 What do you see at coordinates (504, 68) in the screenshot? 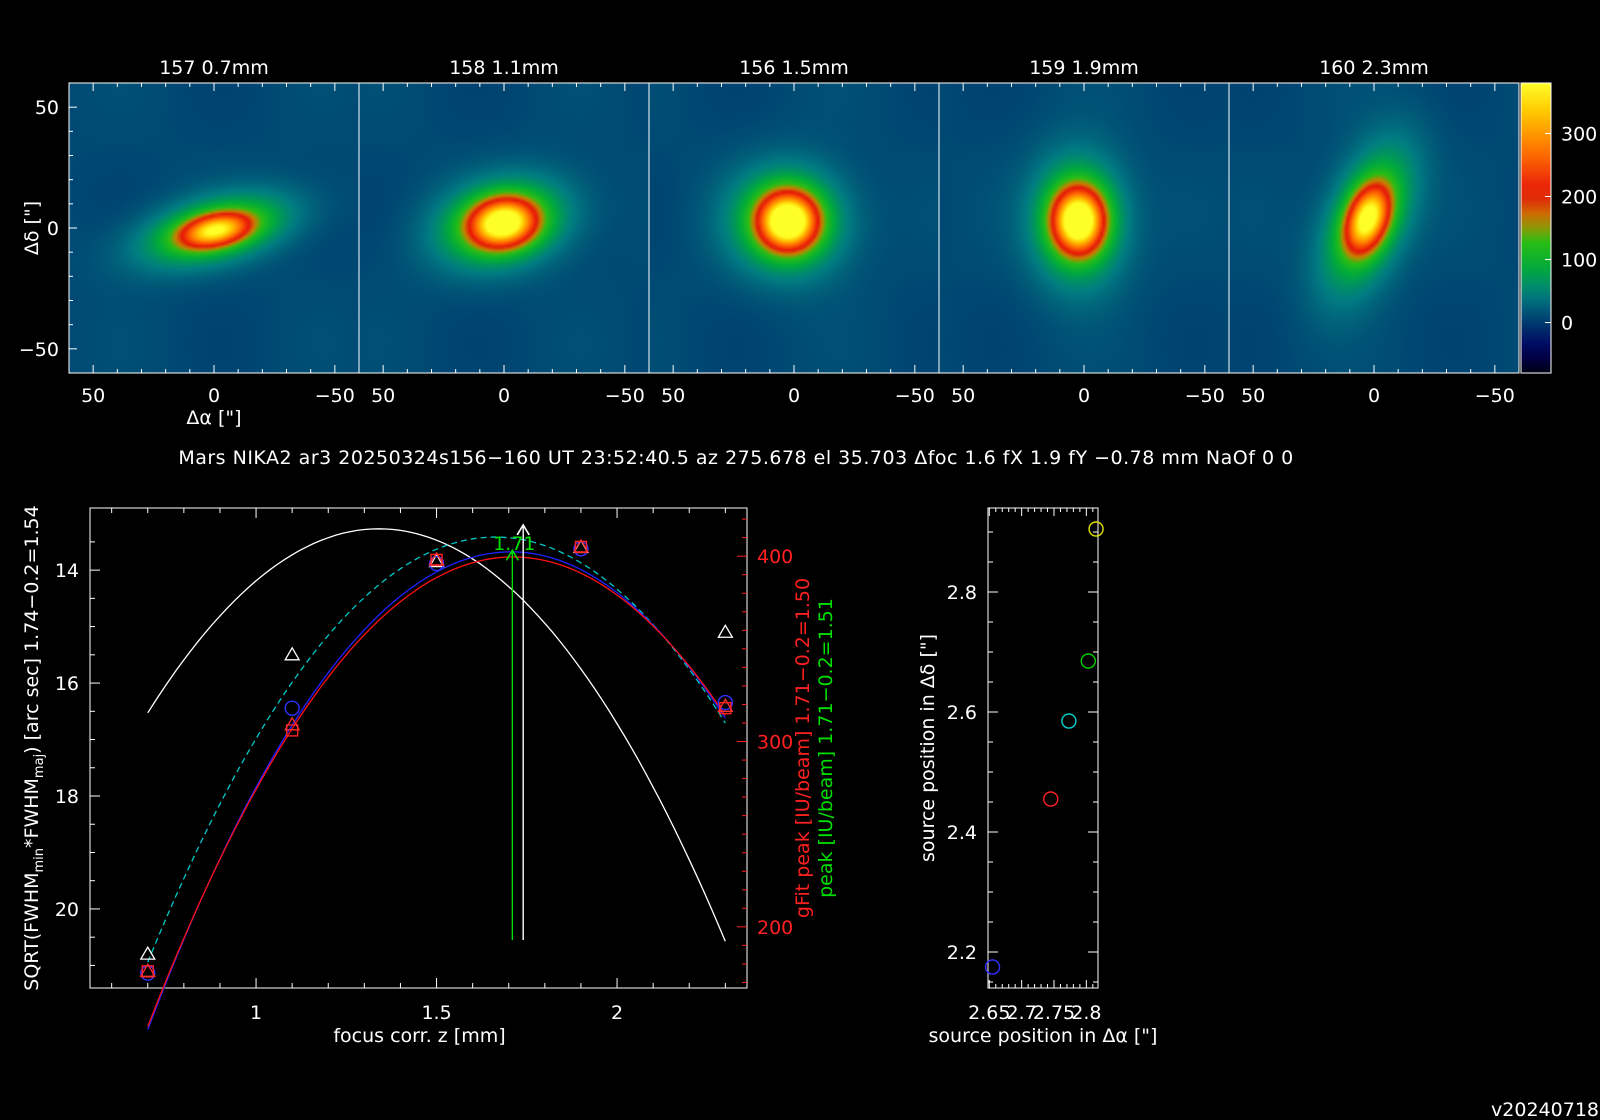
I see `beam-map-title: 158 1.1mm` at bounding box center [504, 68].